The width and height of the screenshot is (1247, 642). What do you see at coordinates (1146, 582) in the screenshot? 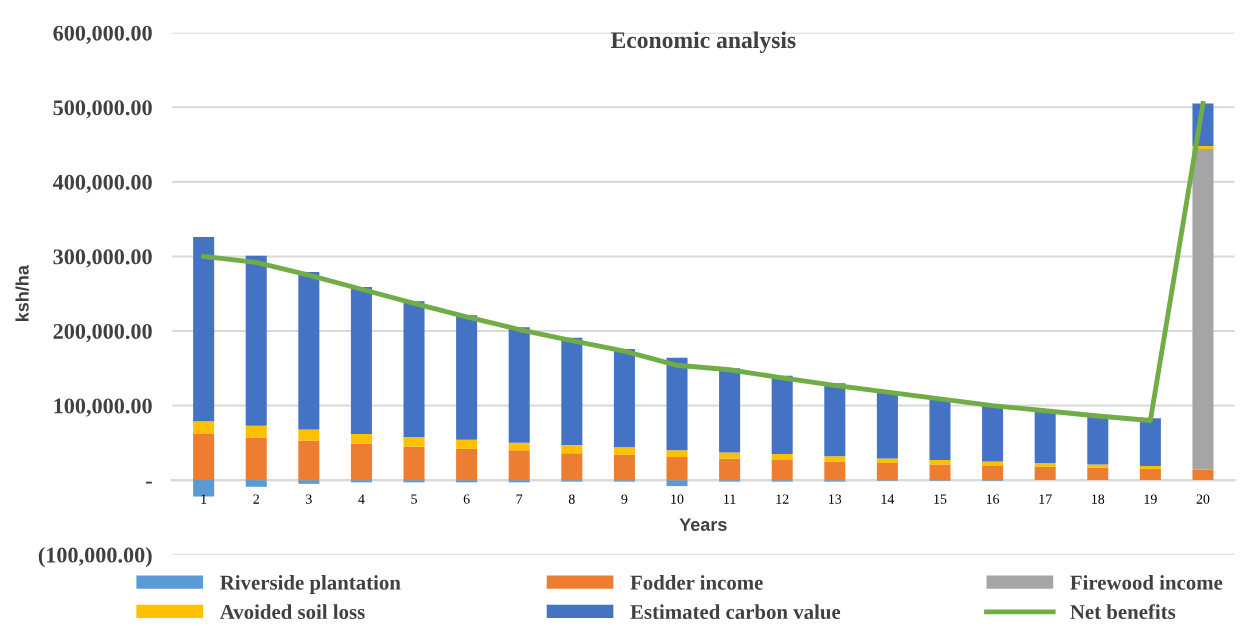
I see `legend-label: Firewood income` at bounding box center [1146, 582].